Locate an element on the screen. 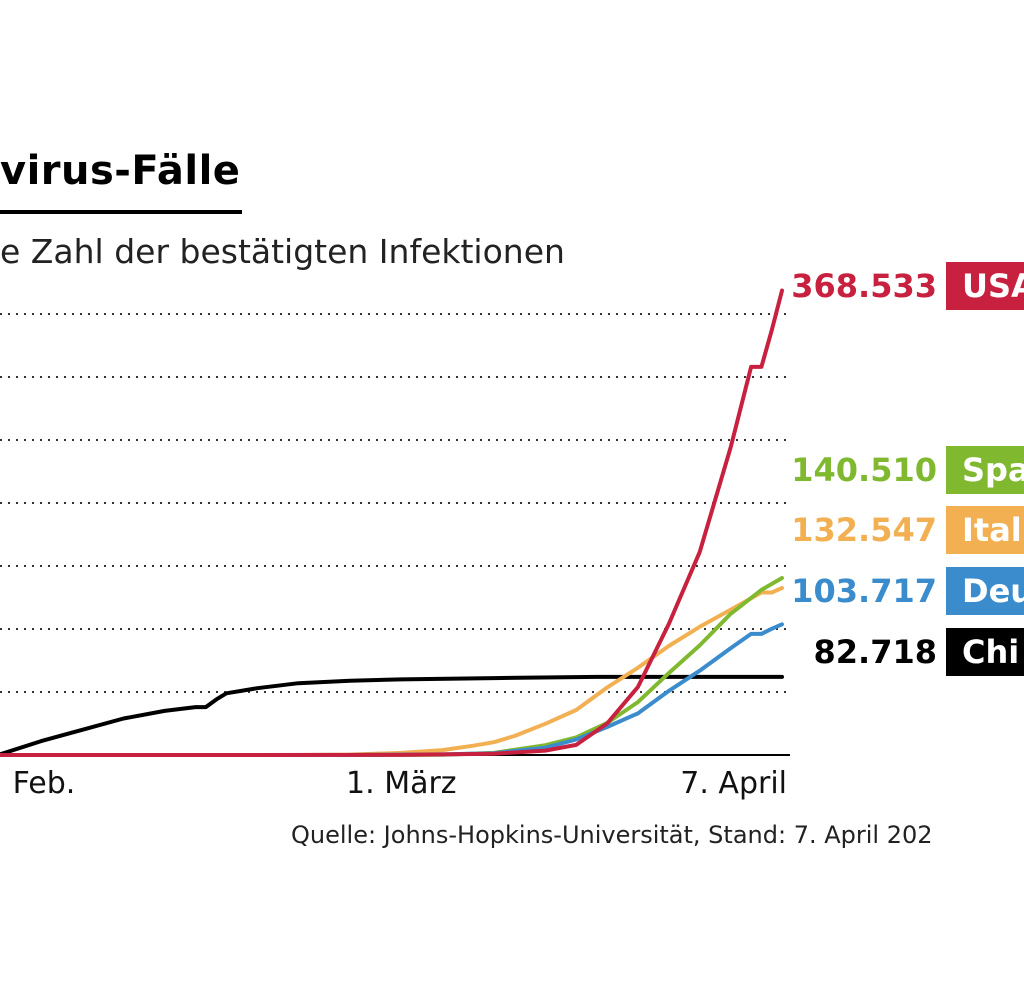  series-line-ital is located at coordinates (392, 671).